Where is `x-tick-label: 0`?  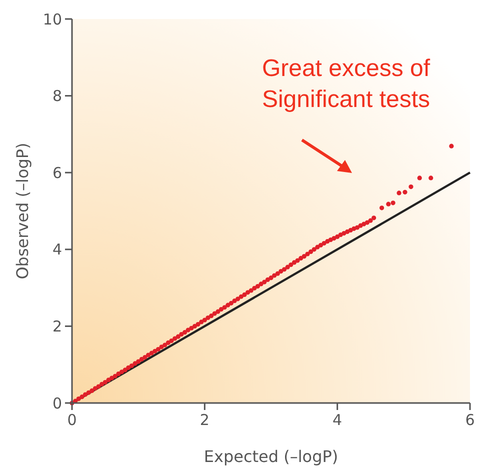 x-tick-label: 0 is located at coordinates (72, 420).